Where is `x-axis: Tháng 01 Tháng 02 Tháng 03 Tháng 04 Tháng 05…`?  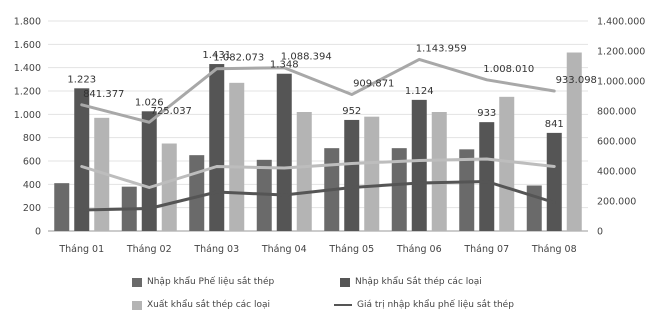
x-axis: Tháng 01 Tháng 02 Tháng 03 Tháng 04 Tháng 05… is located at coordinates (317, 249).